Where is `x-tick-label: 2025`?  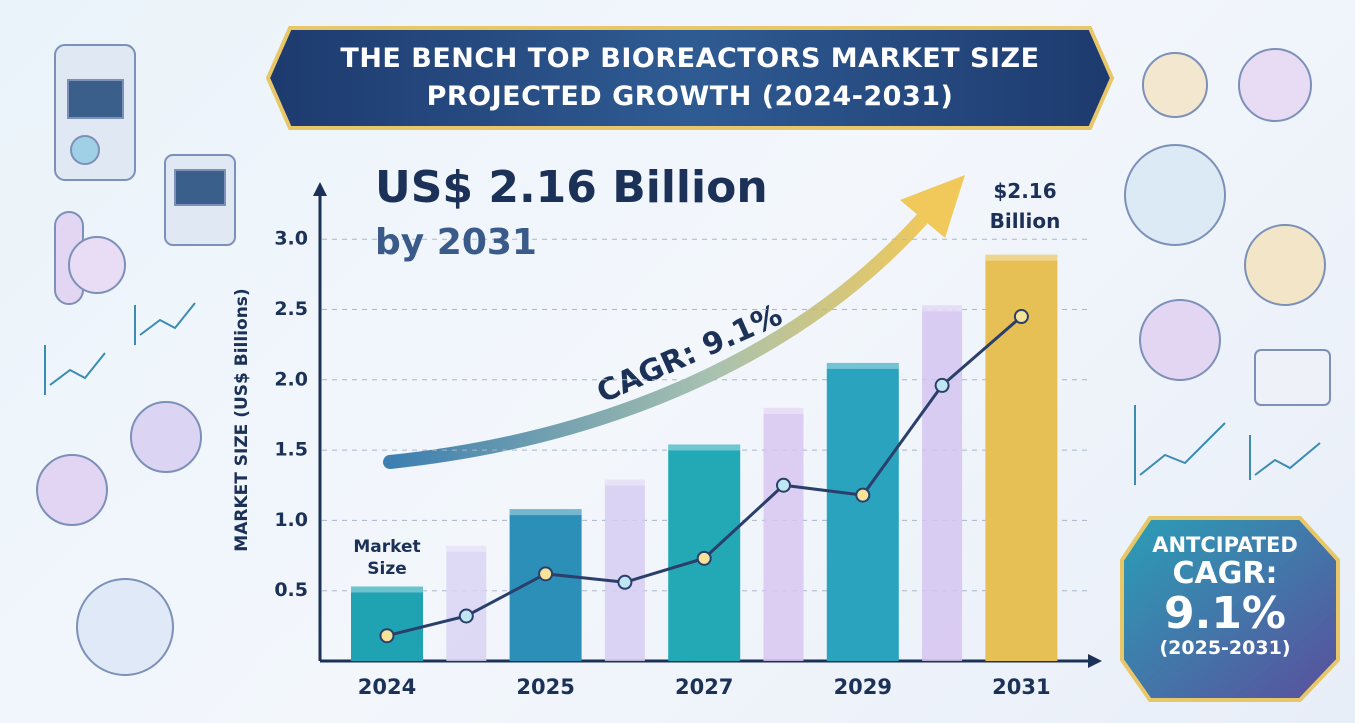 x-tick-label: 2025 is located at coordinates (545, 687).